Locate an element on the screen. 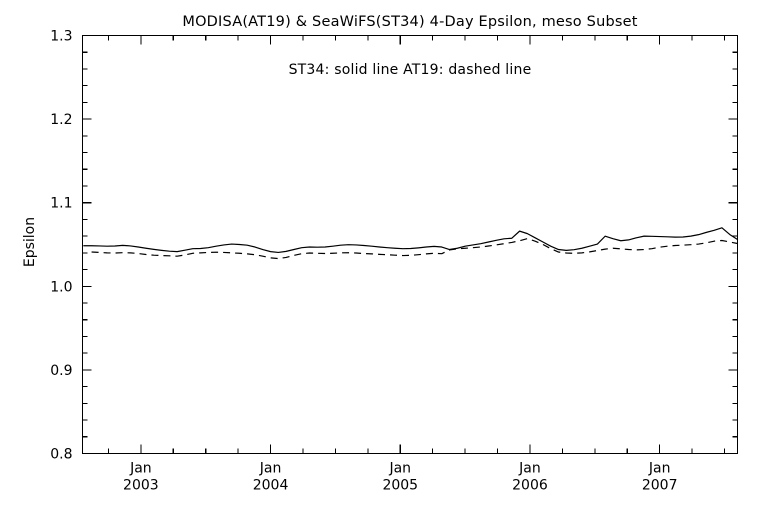  x-tick-label-year: 2005 is located at coordinates (400, 486).